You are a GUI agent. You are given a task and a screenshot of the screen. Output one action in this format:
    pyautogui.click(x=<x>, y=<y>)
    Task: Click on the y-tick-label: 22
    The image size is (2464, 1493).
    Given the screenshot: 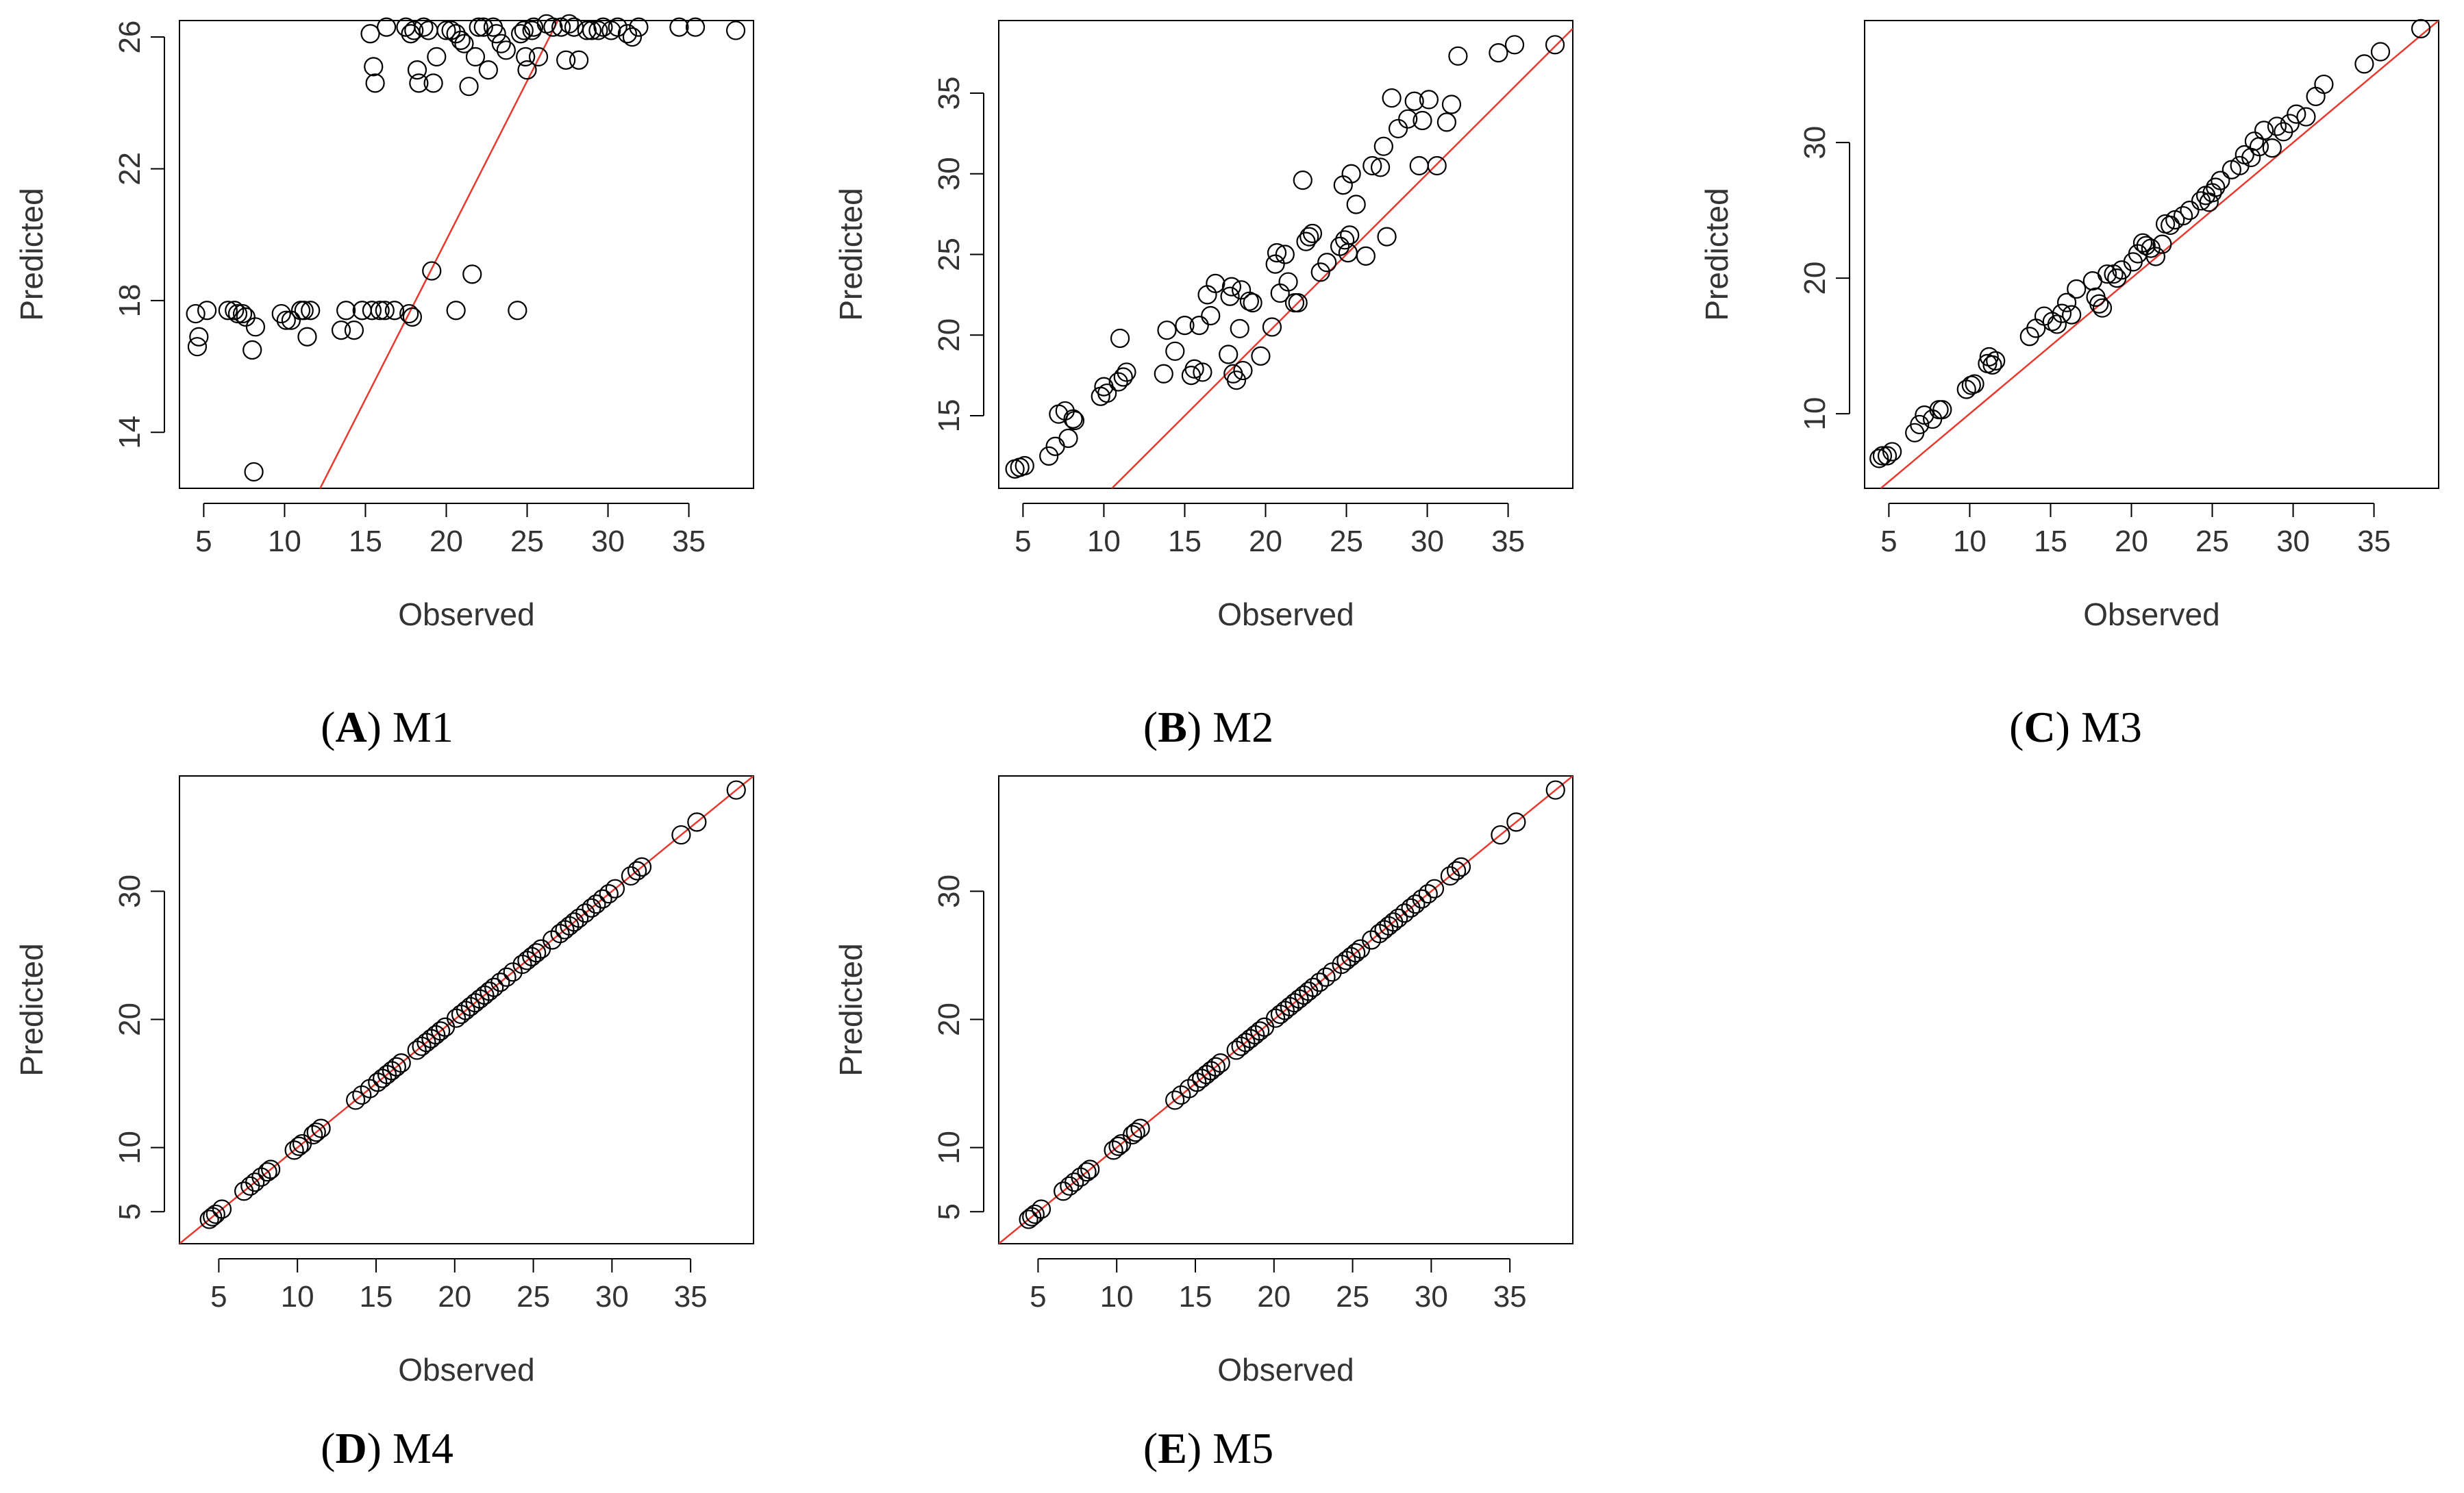 What is the action you would take?
    pyautogui.click(x=130, y=169)
    